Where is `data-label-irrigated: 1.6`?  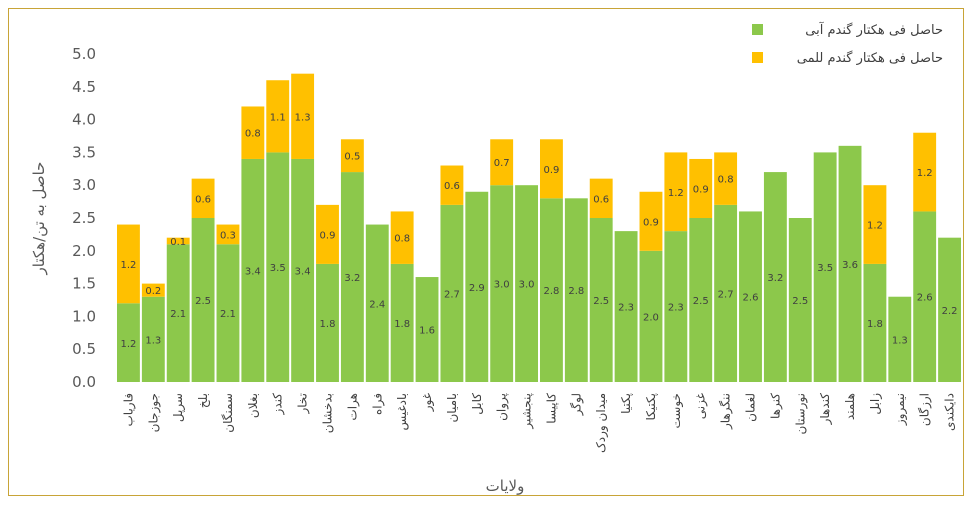
data-label-irrigated: 1.6 is located at coordinates (427, 331).